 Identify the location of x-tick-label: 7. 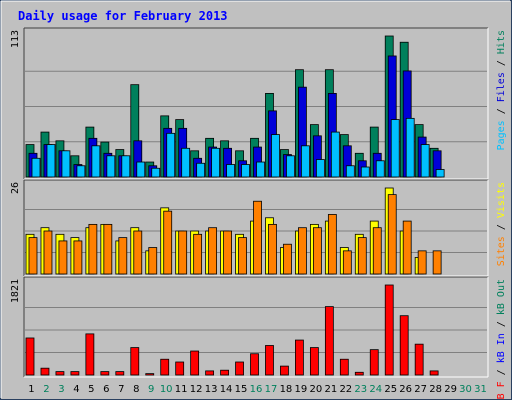
(121, 389).